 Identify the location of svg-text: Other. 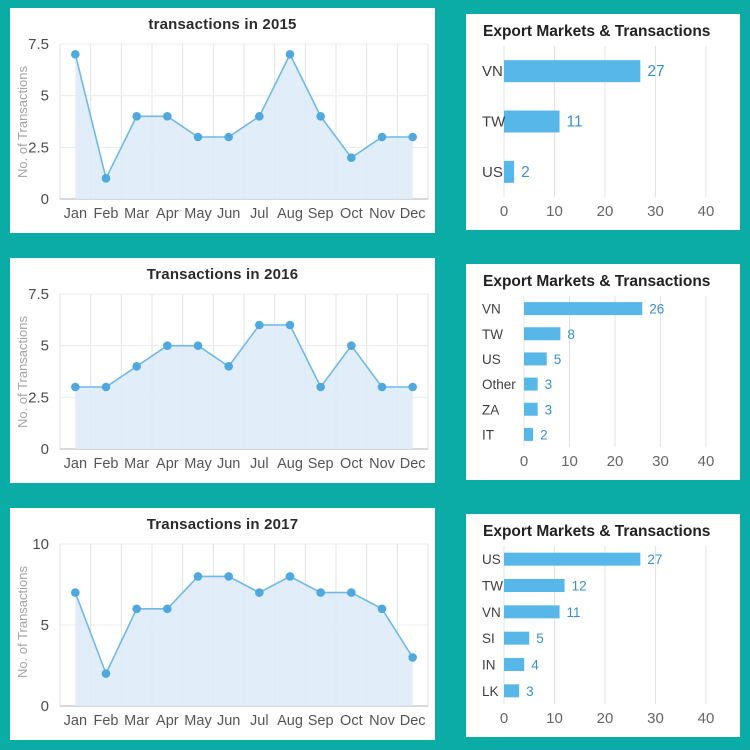
(499, 384).